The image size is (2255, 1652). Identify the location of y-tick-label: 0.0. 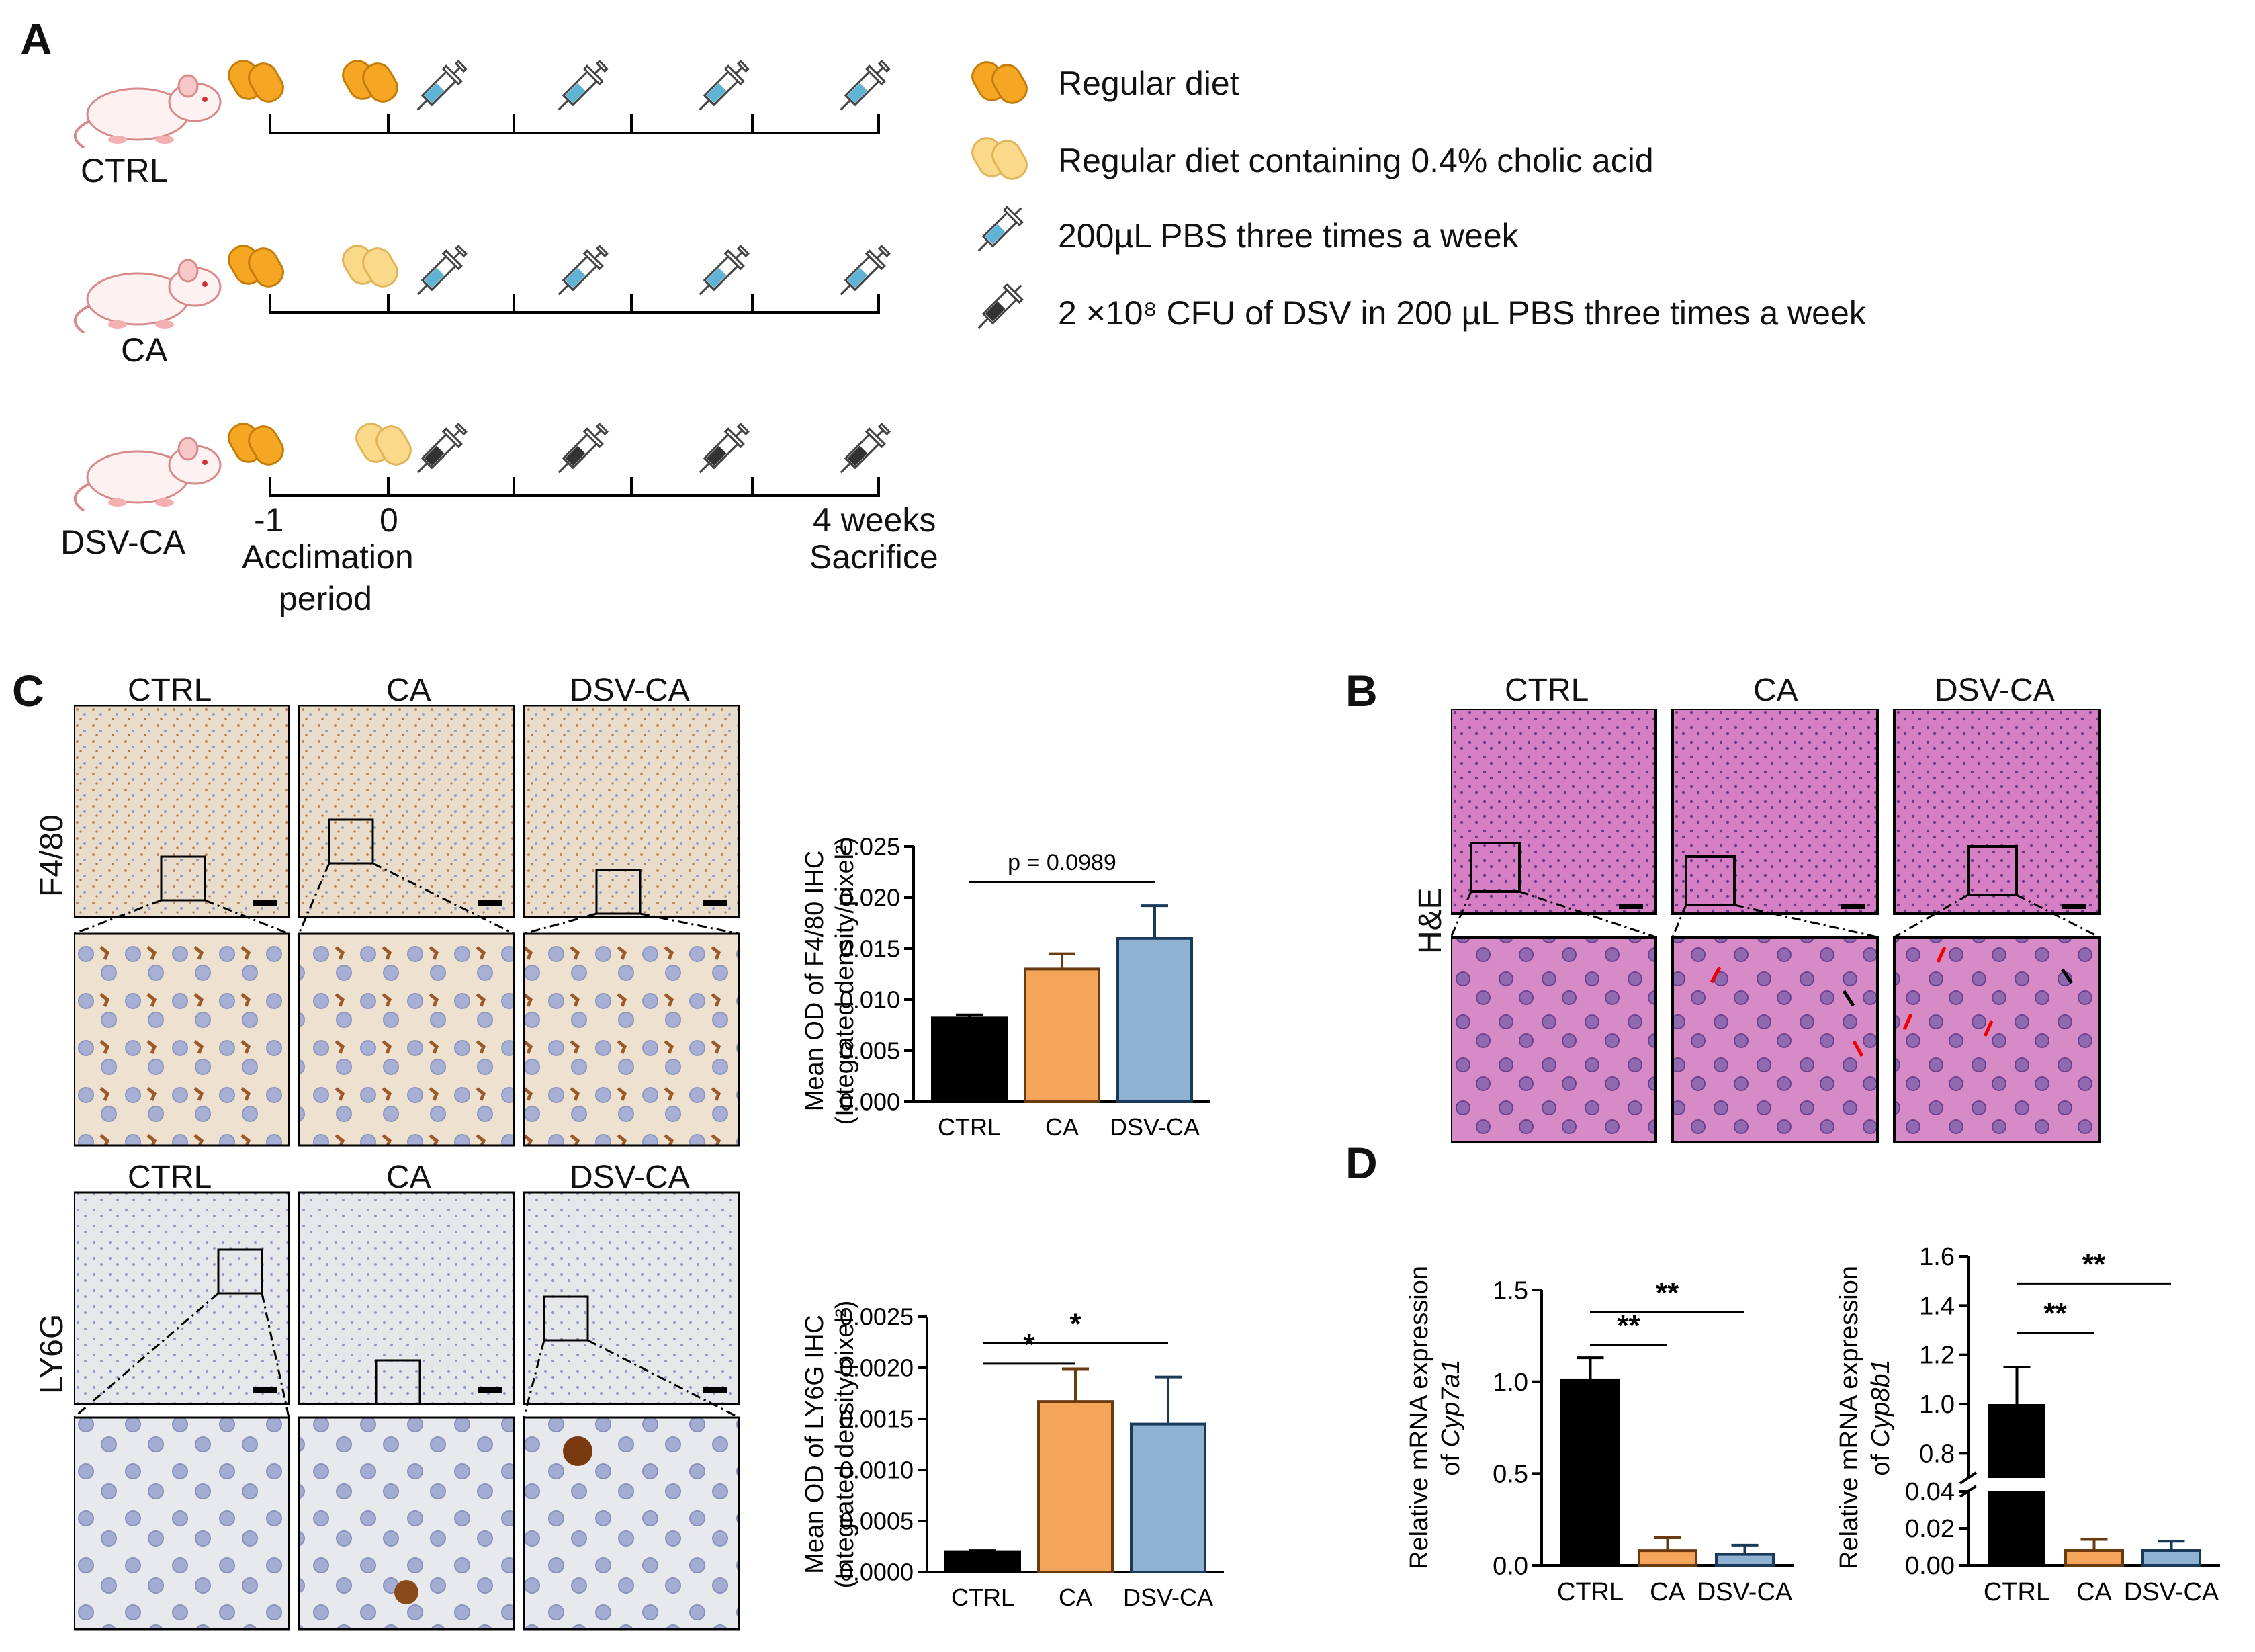
(1511, 1566).